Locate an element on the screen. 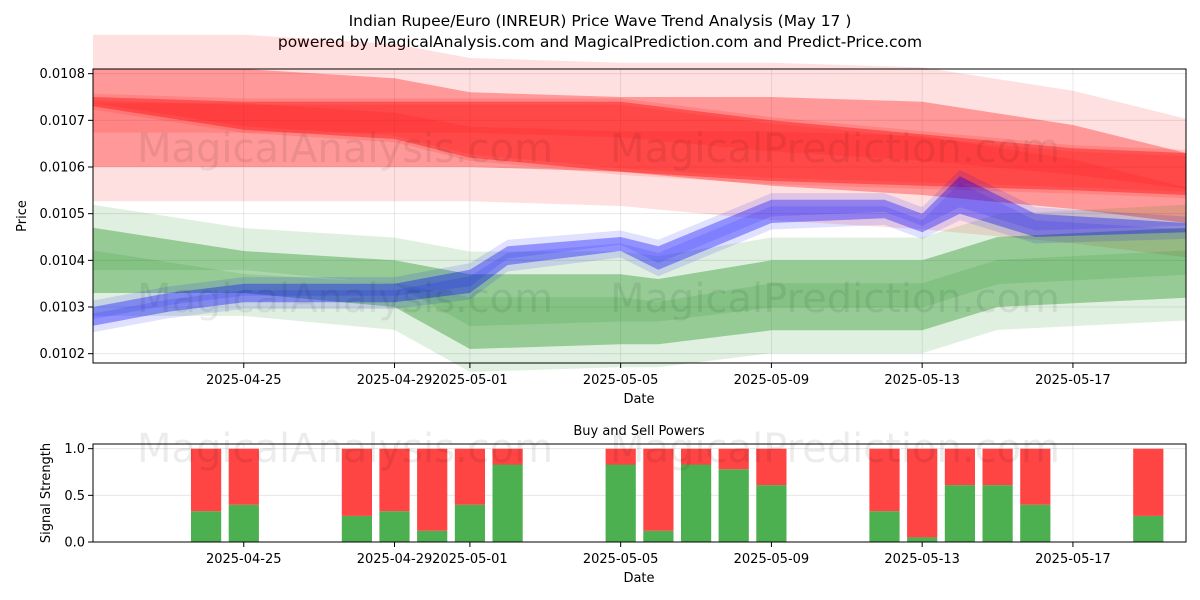 The image size is (1200, 600). watermark-analysis-bottom: MagicalAnalysis.com is located at coordinates (345, 449).